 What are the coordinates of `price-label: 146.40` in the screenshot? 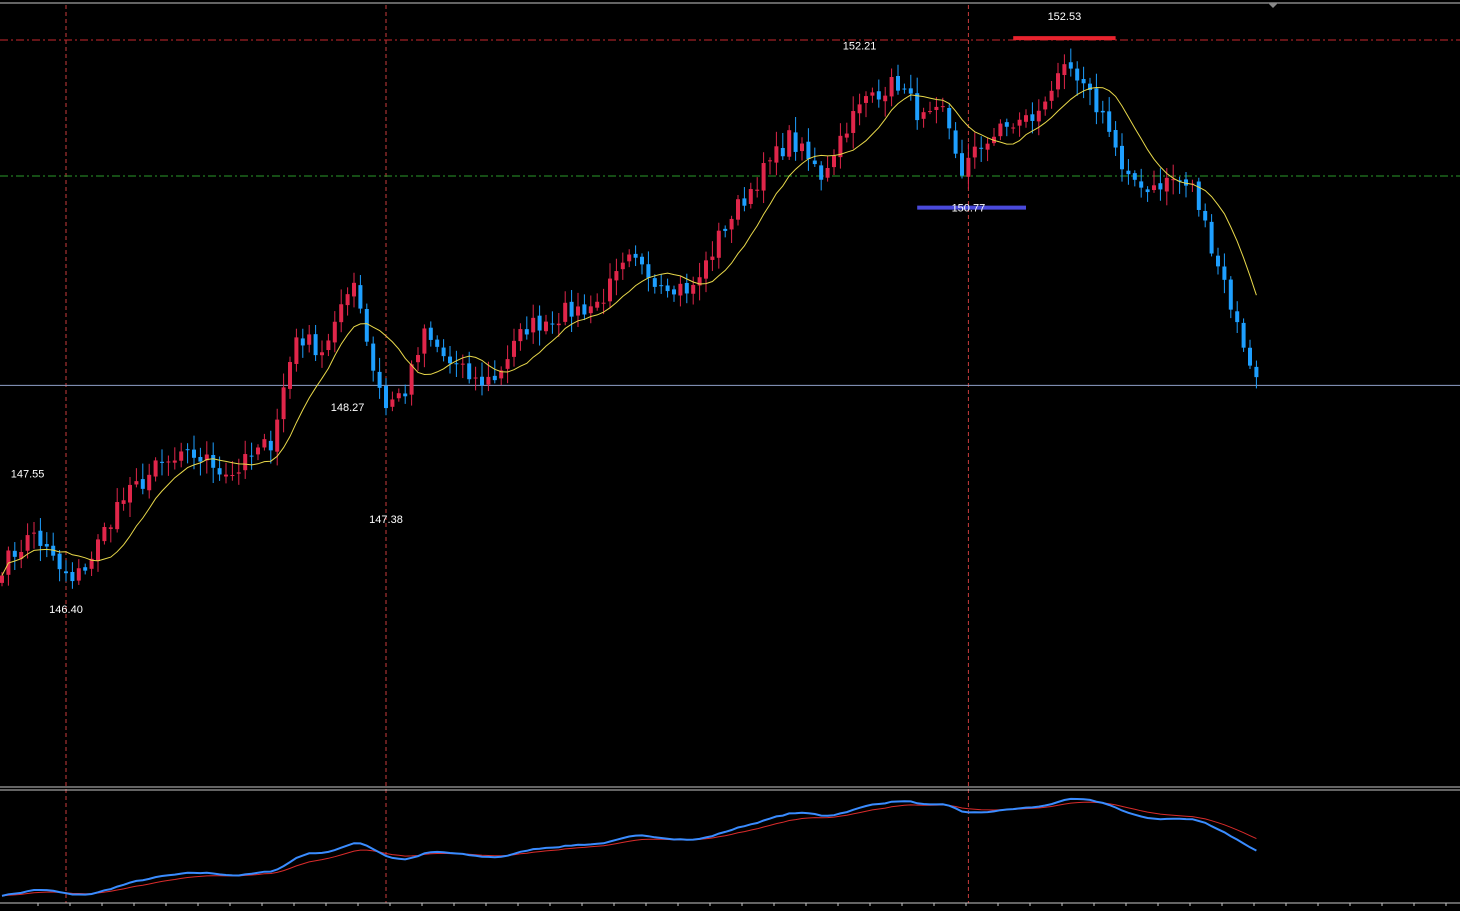 It's located at (66, 610).